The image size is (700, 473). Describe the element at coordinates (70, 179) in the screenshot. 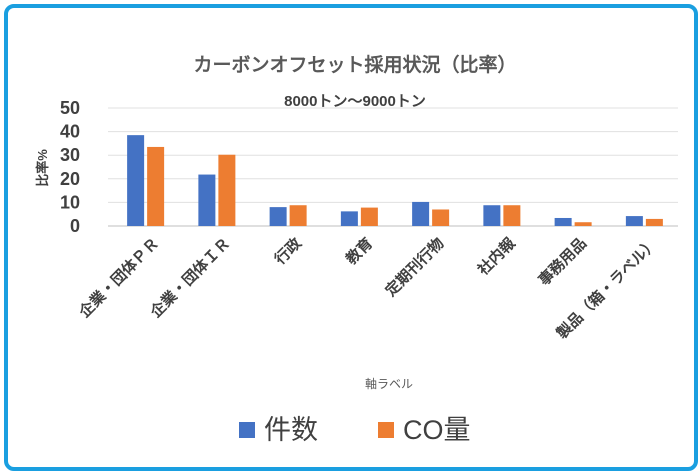

I see `y-tick-label: 20` at that location.